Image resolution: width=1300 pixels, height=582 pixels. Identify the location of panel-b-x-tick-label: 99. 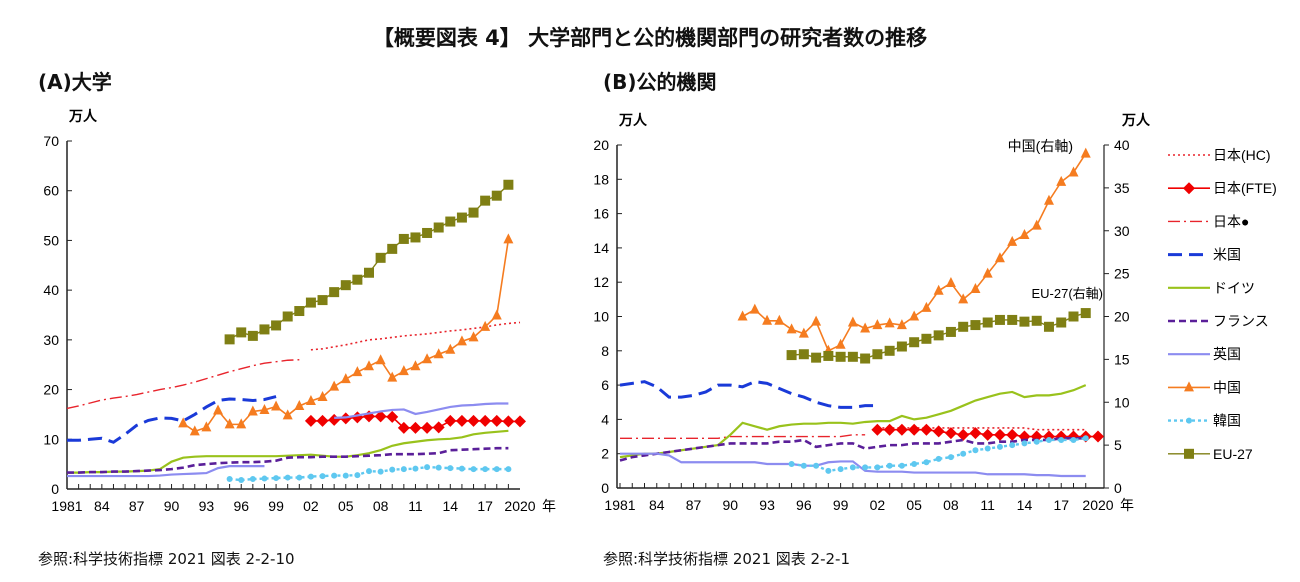
(841, 505).